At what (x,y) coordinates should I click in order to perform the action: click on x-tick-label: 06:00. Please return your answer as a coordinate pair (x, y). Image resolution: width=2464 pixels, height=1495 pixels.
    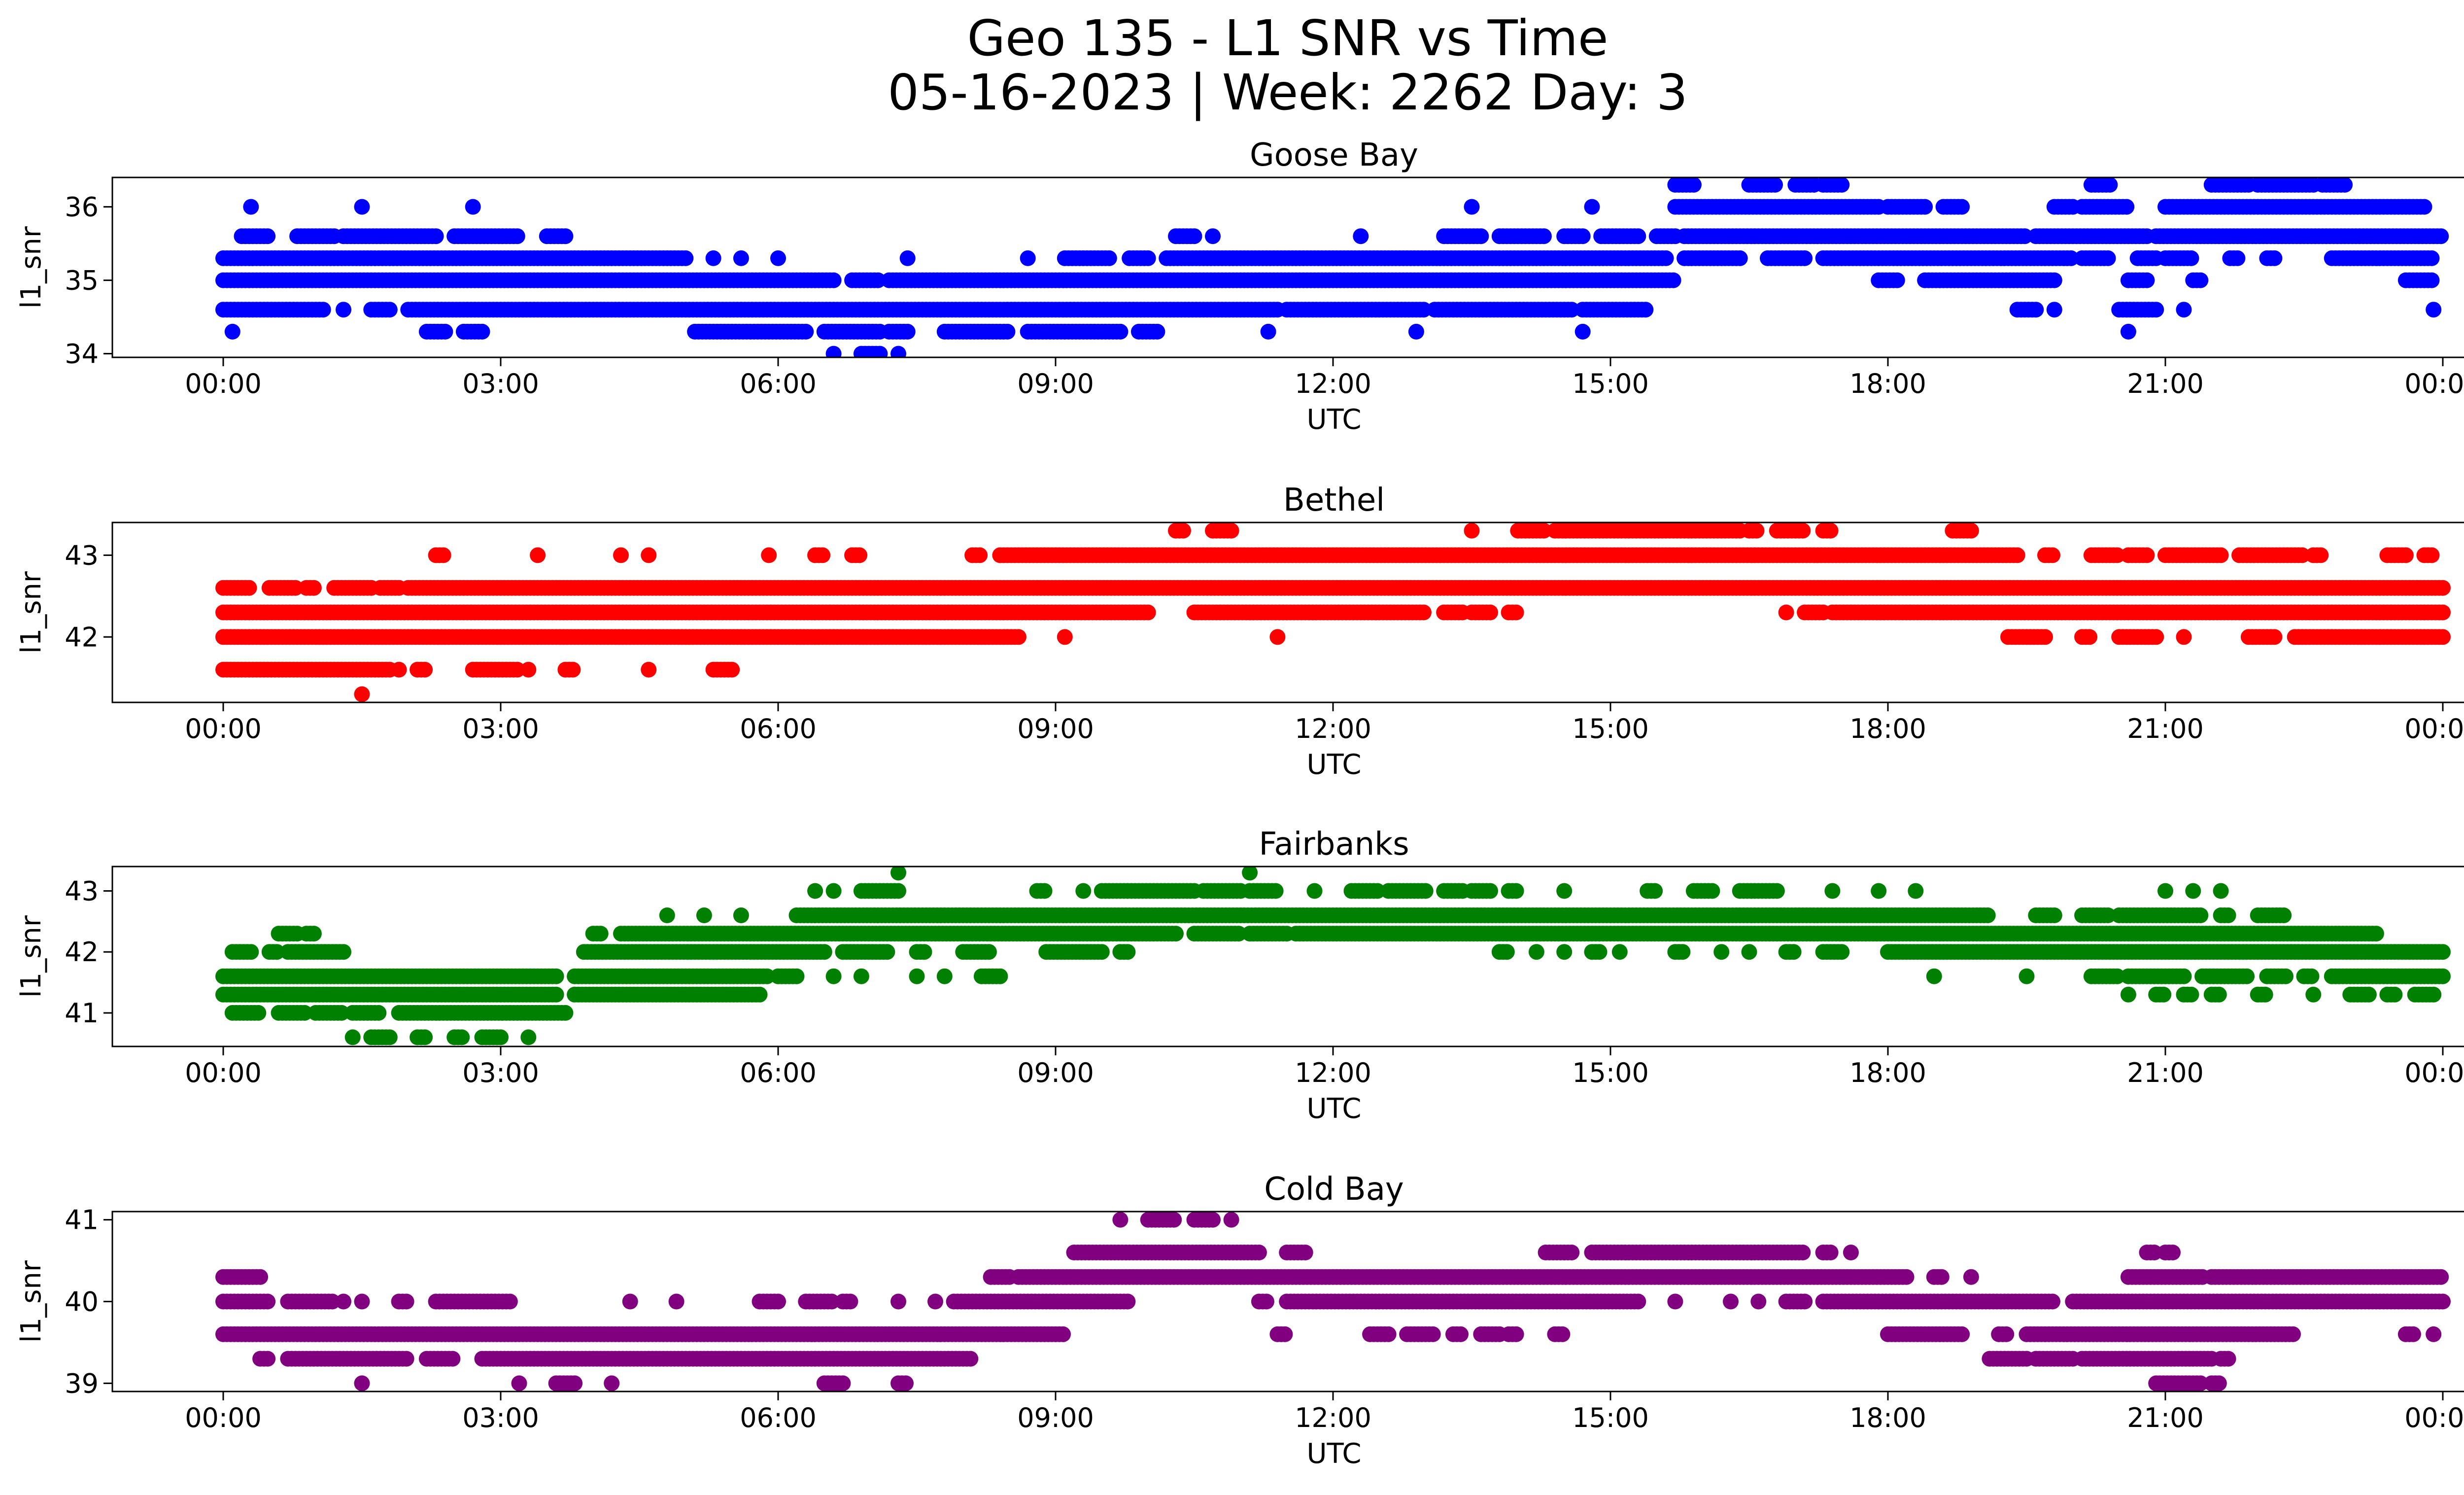
    Looking at the image, I should click on (778, 728).